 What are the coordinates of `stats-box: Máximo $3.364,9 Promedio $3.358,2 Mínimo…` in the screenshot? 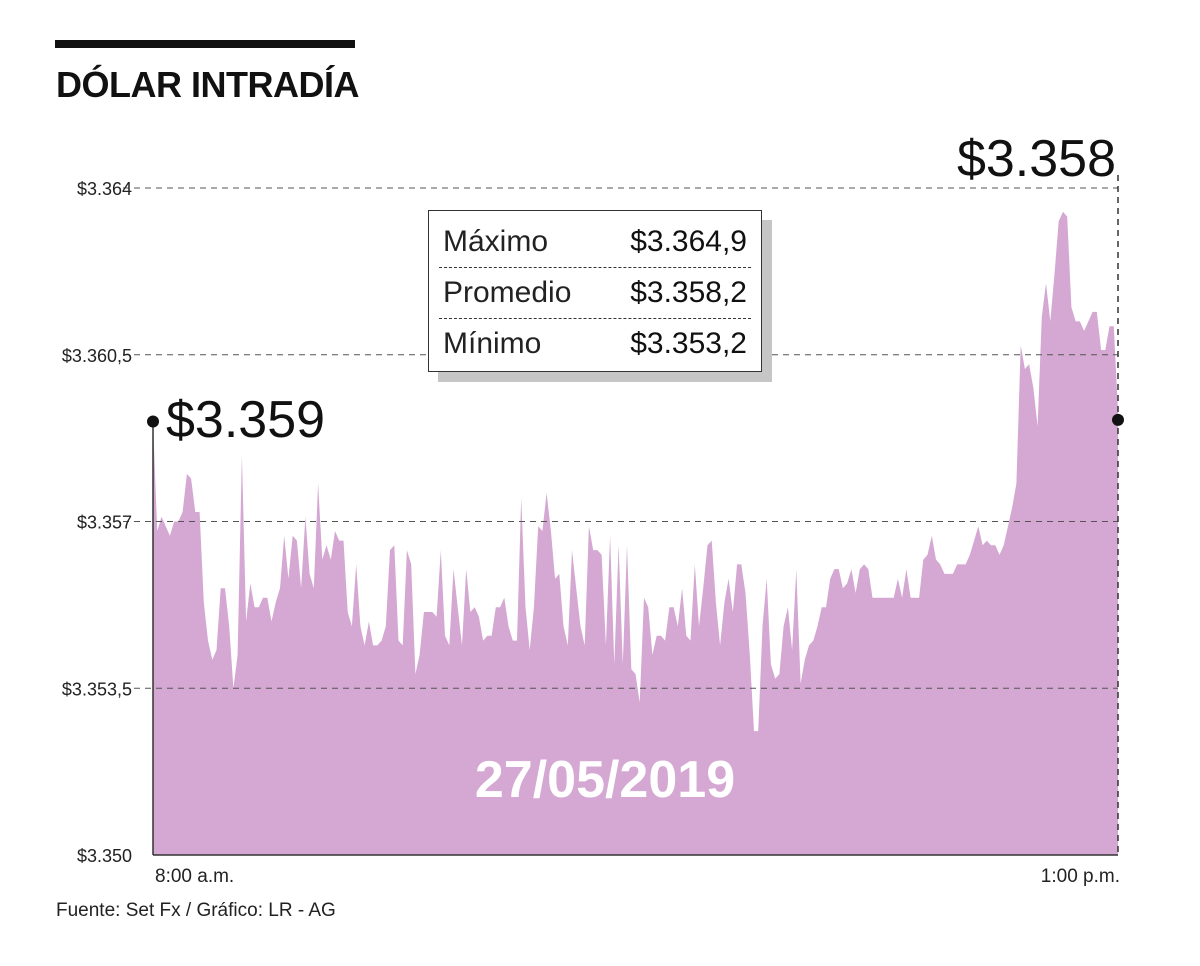 It's located at (595, 291).